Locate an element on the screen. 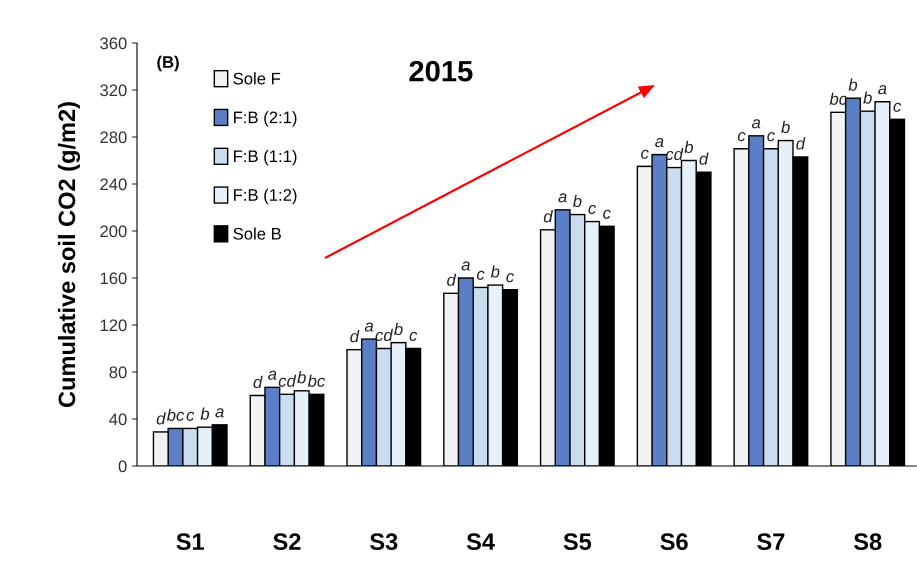 This screenshot has height=561, width=917. chart-title: 2015 is located at coordinates (440, 71).